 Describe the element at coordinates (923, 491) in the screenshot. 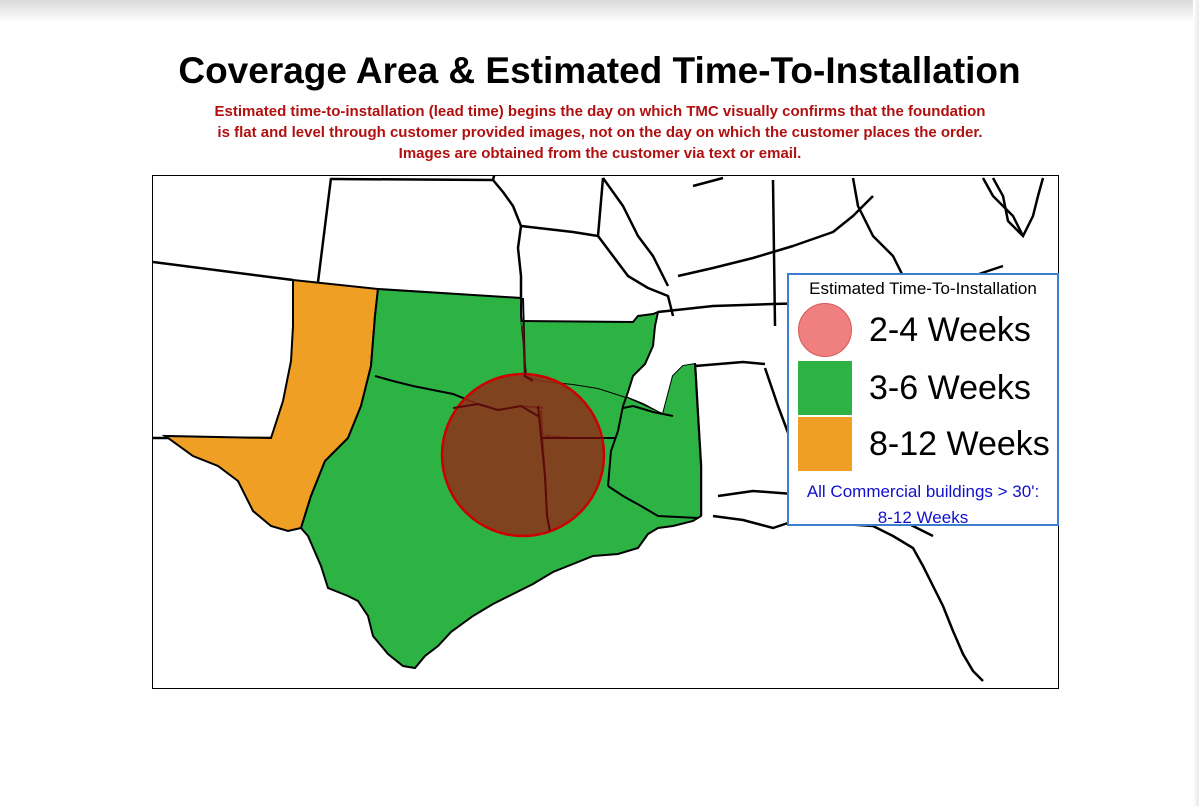

I see `commercial-note-line: All Commercial buildings > 30':` at that location.